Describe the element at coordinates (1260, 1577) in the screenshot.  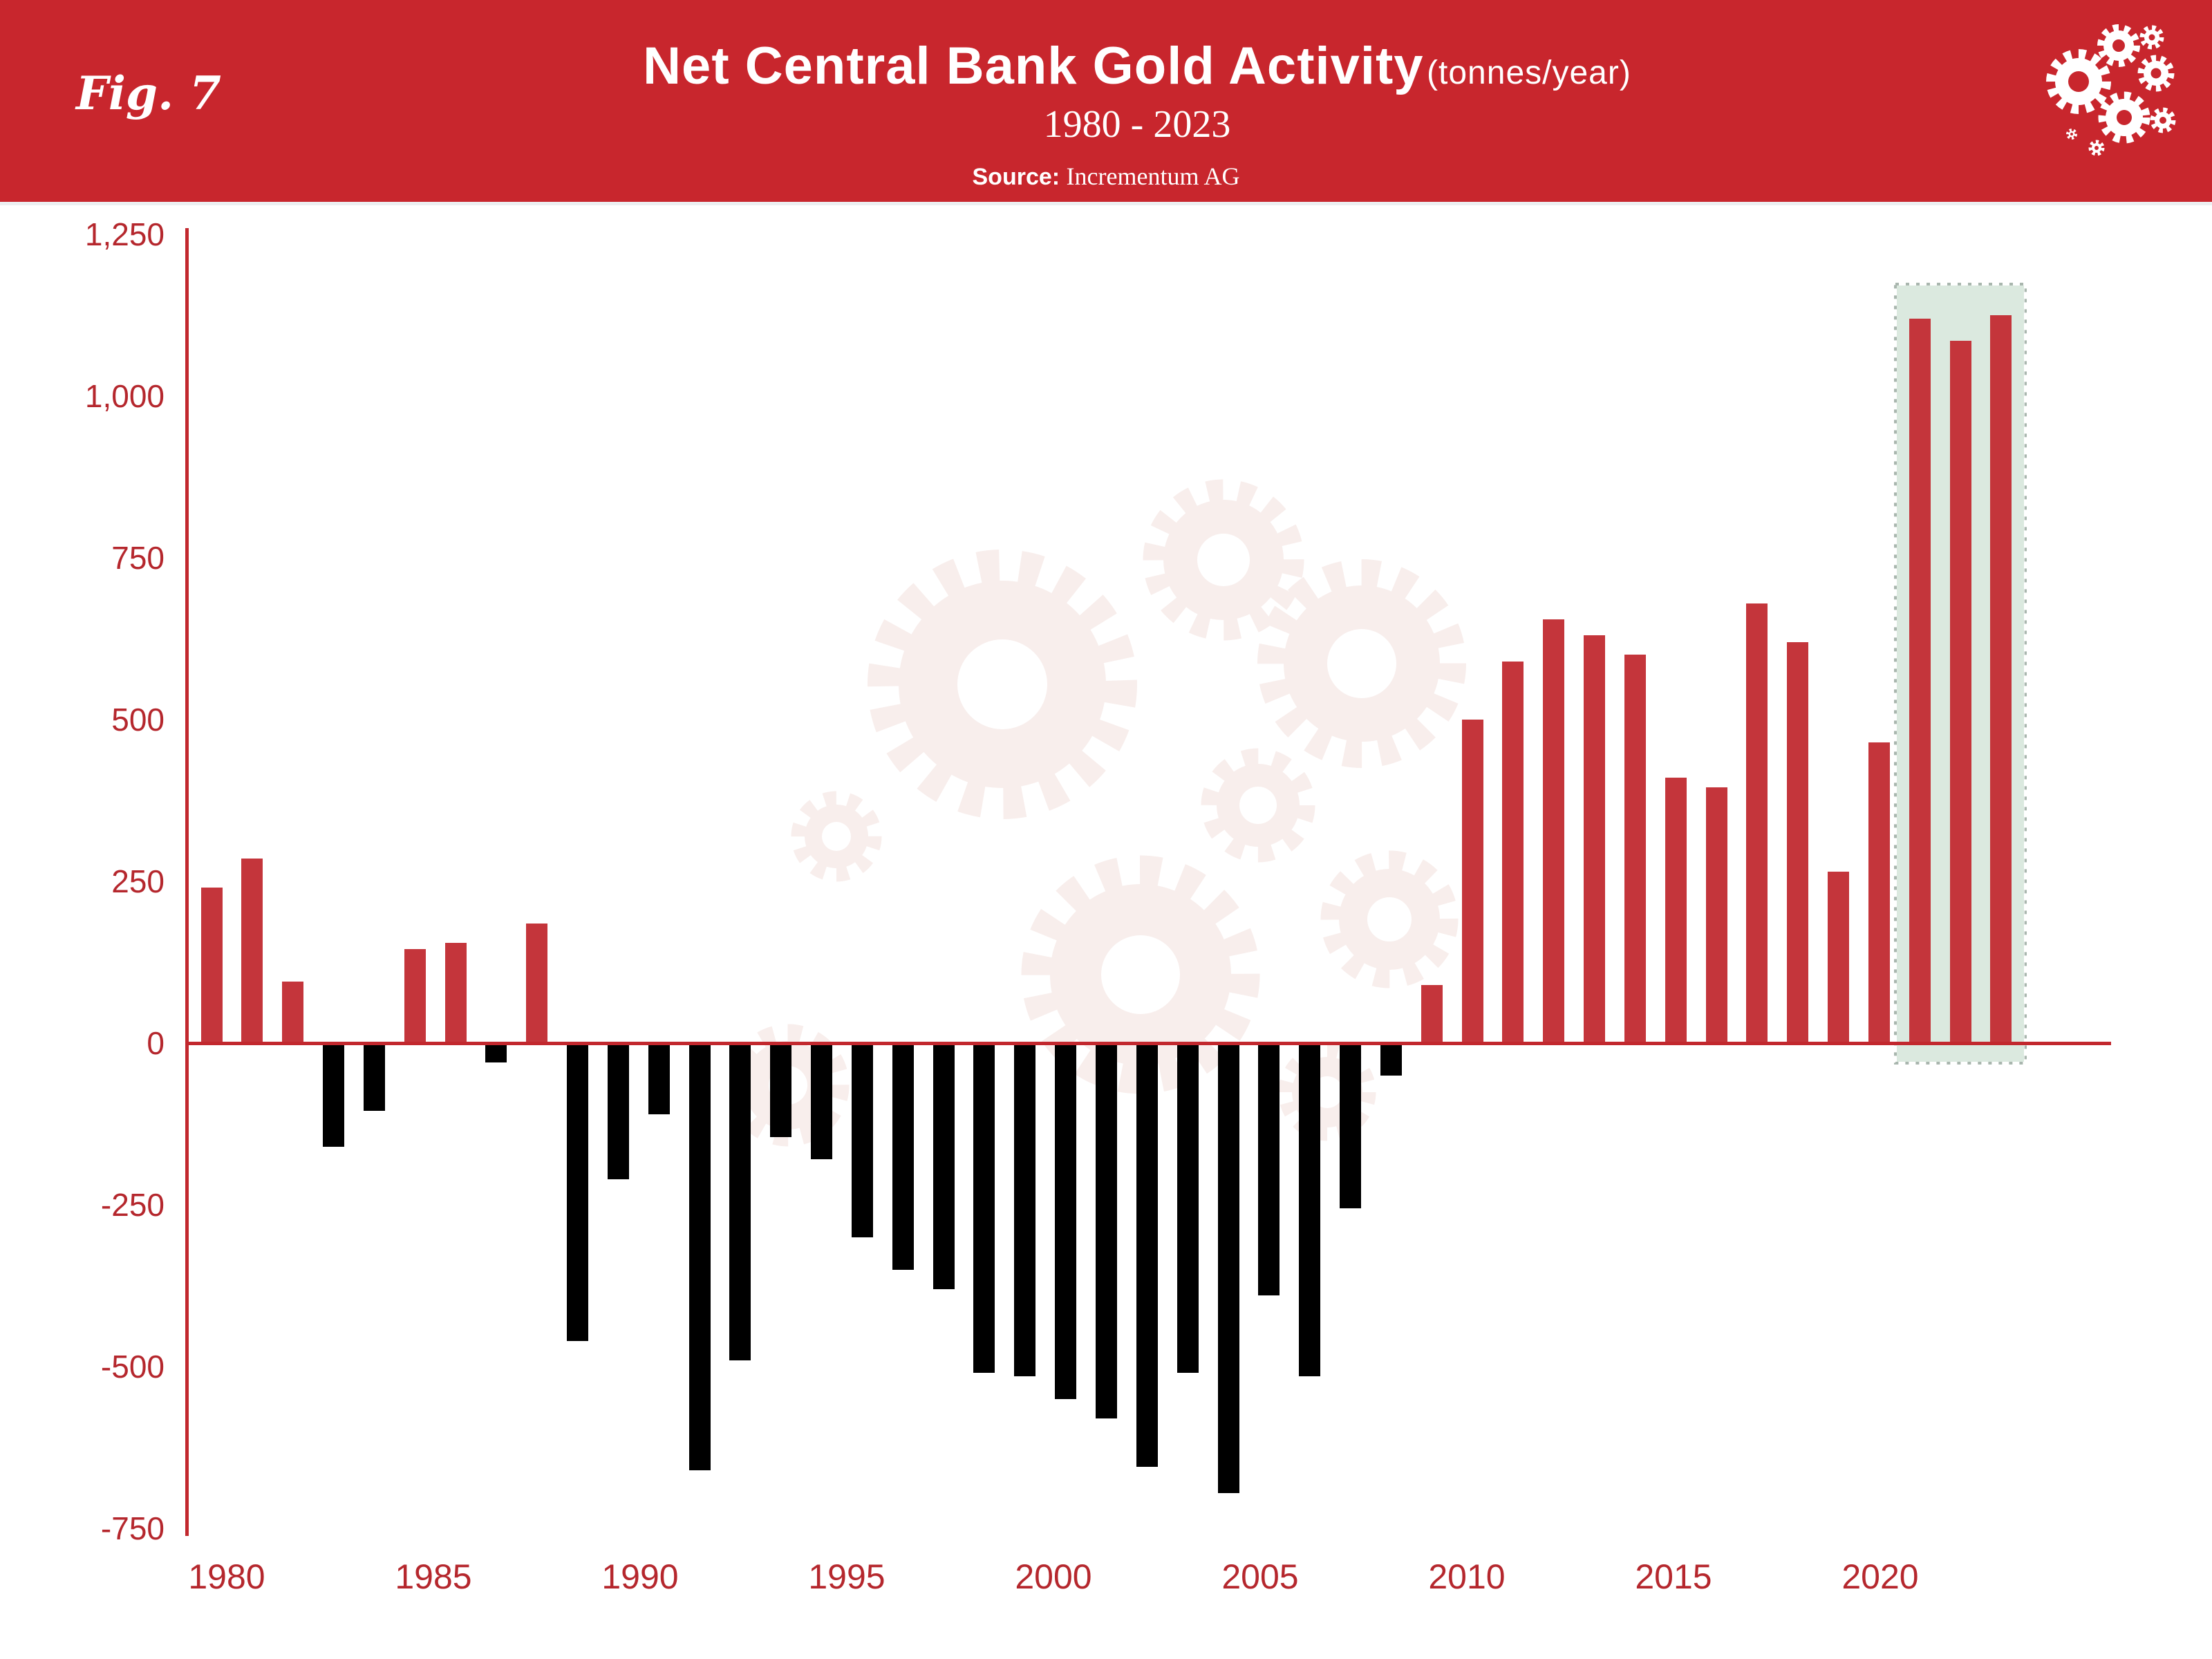
I see `x-tick-label: 2005` at that location.